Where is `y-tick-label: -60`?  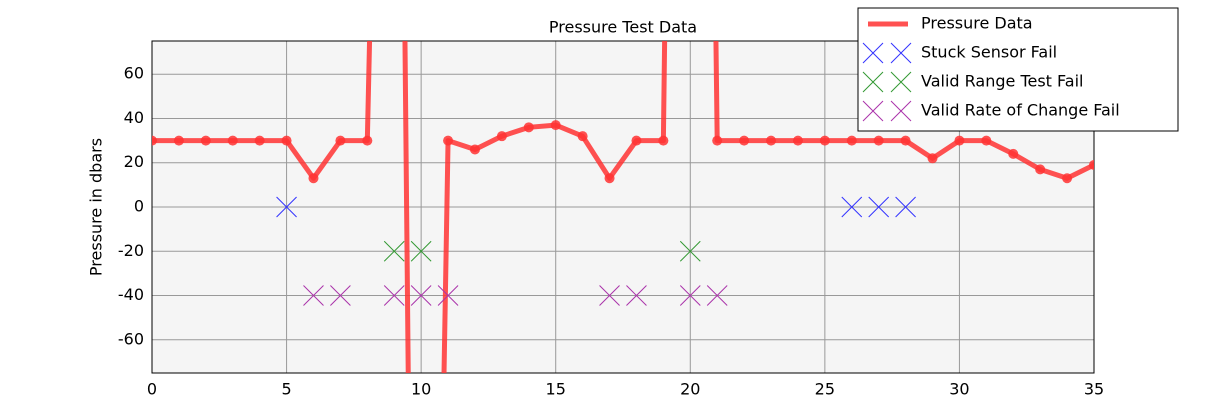
y-tick-label: -60 is located at coordinates (131, 338).